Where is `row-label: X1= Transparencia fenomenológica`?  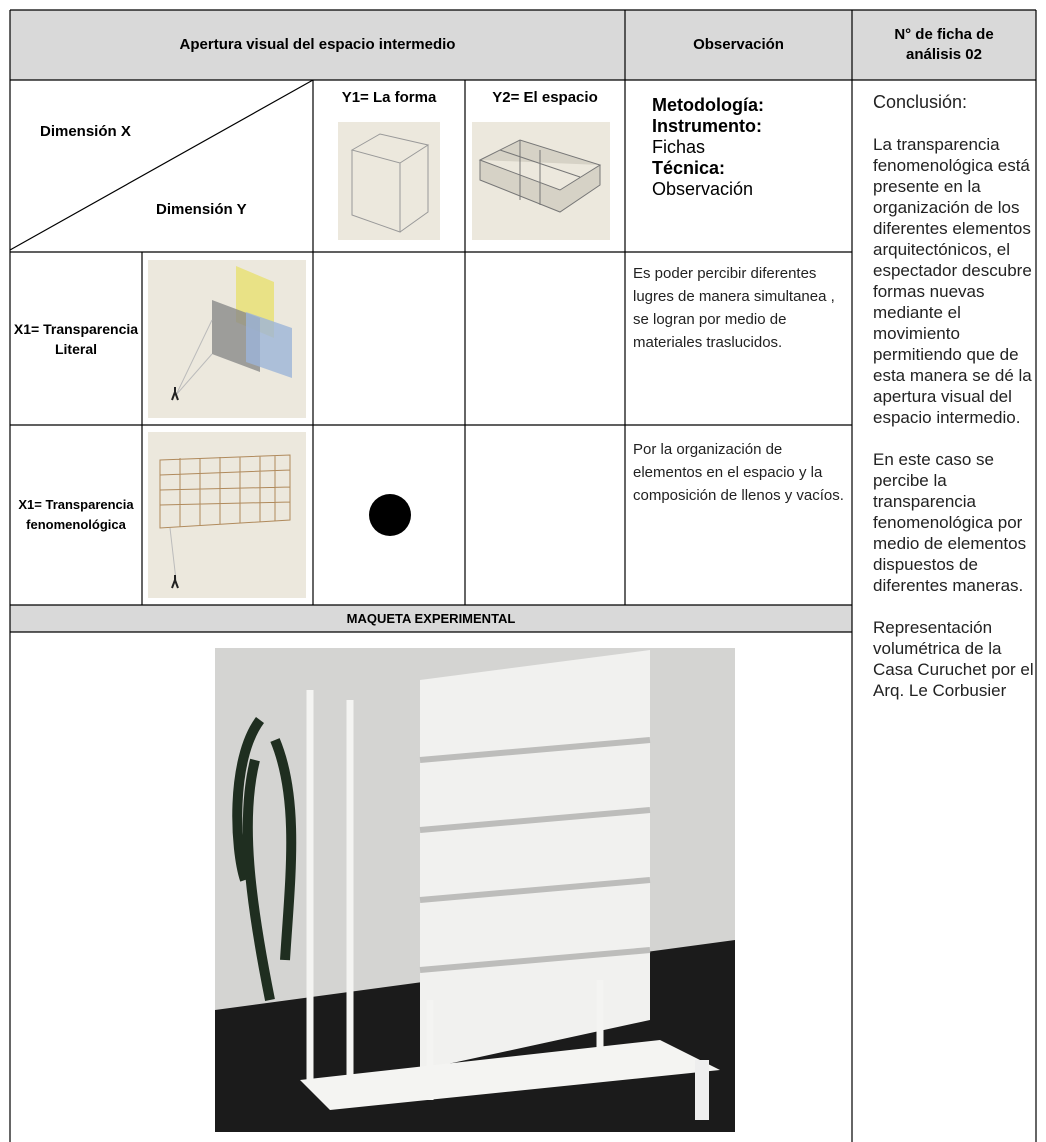
row-label: X1= Transparencia fenomenológica is located at coordinates (76, 514).